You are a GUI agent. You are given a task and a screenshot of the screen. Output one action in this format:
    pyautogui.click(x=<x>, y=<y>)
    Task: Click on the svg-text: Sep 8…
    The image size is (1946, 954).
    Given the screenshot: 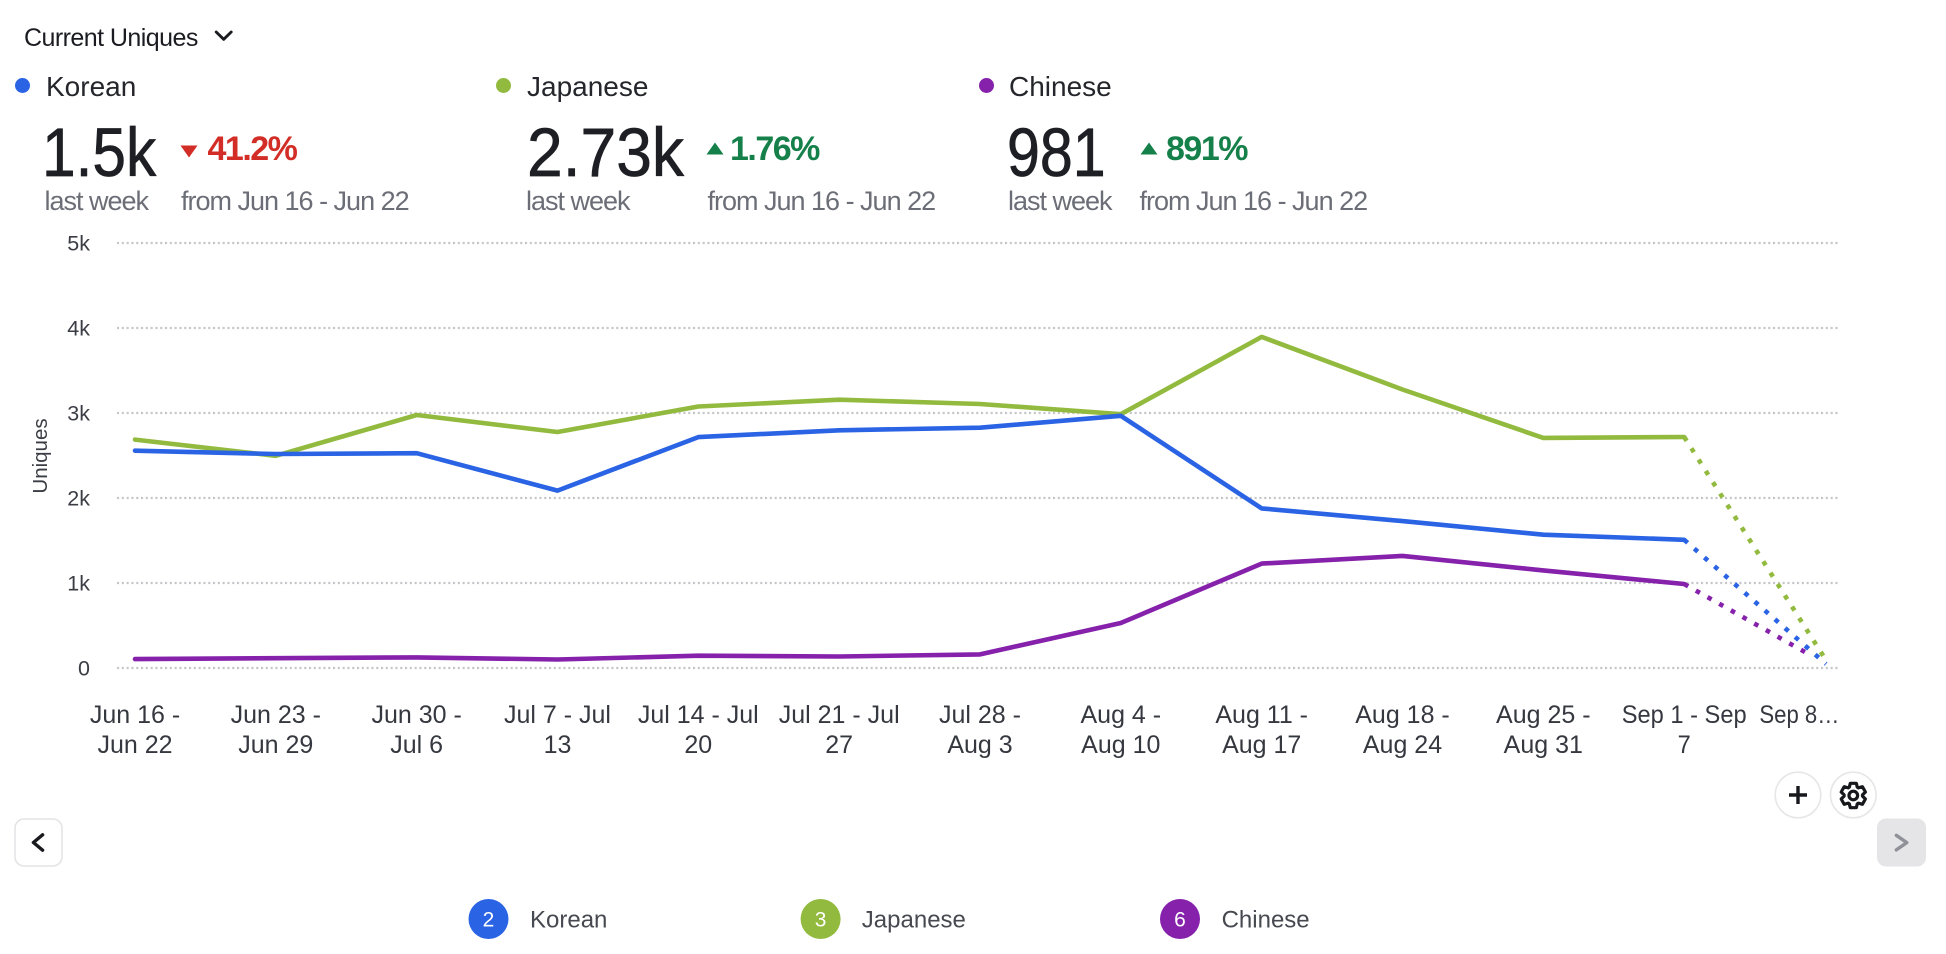 What is the action you would take?
    pyautogui.click(x=1799, y=715)
    